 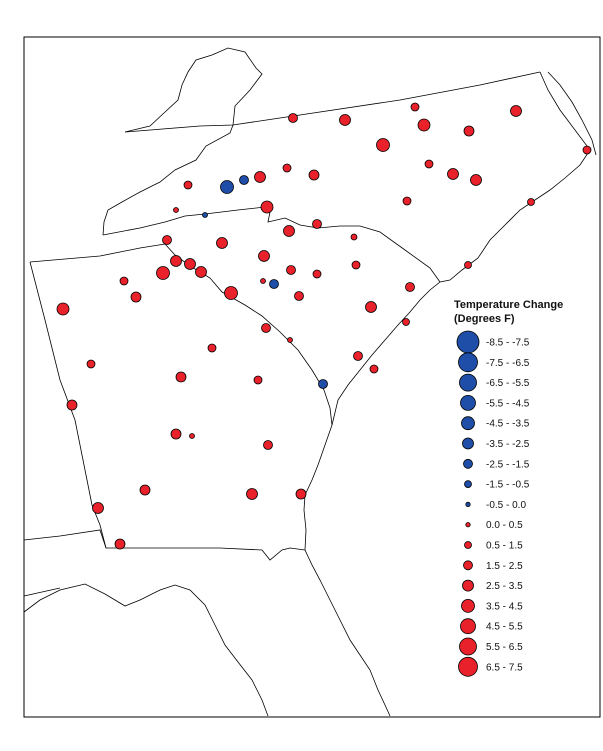 What do you see at coordinates (164, 545) in the screenshot?
I see `ga-fl-border` at bounding box center [164, 545].